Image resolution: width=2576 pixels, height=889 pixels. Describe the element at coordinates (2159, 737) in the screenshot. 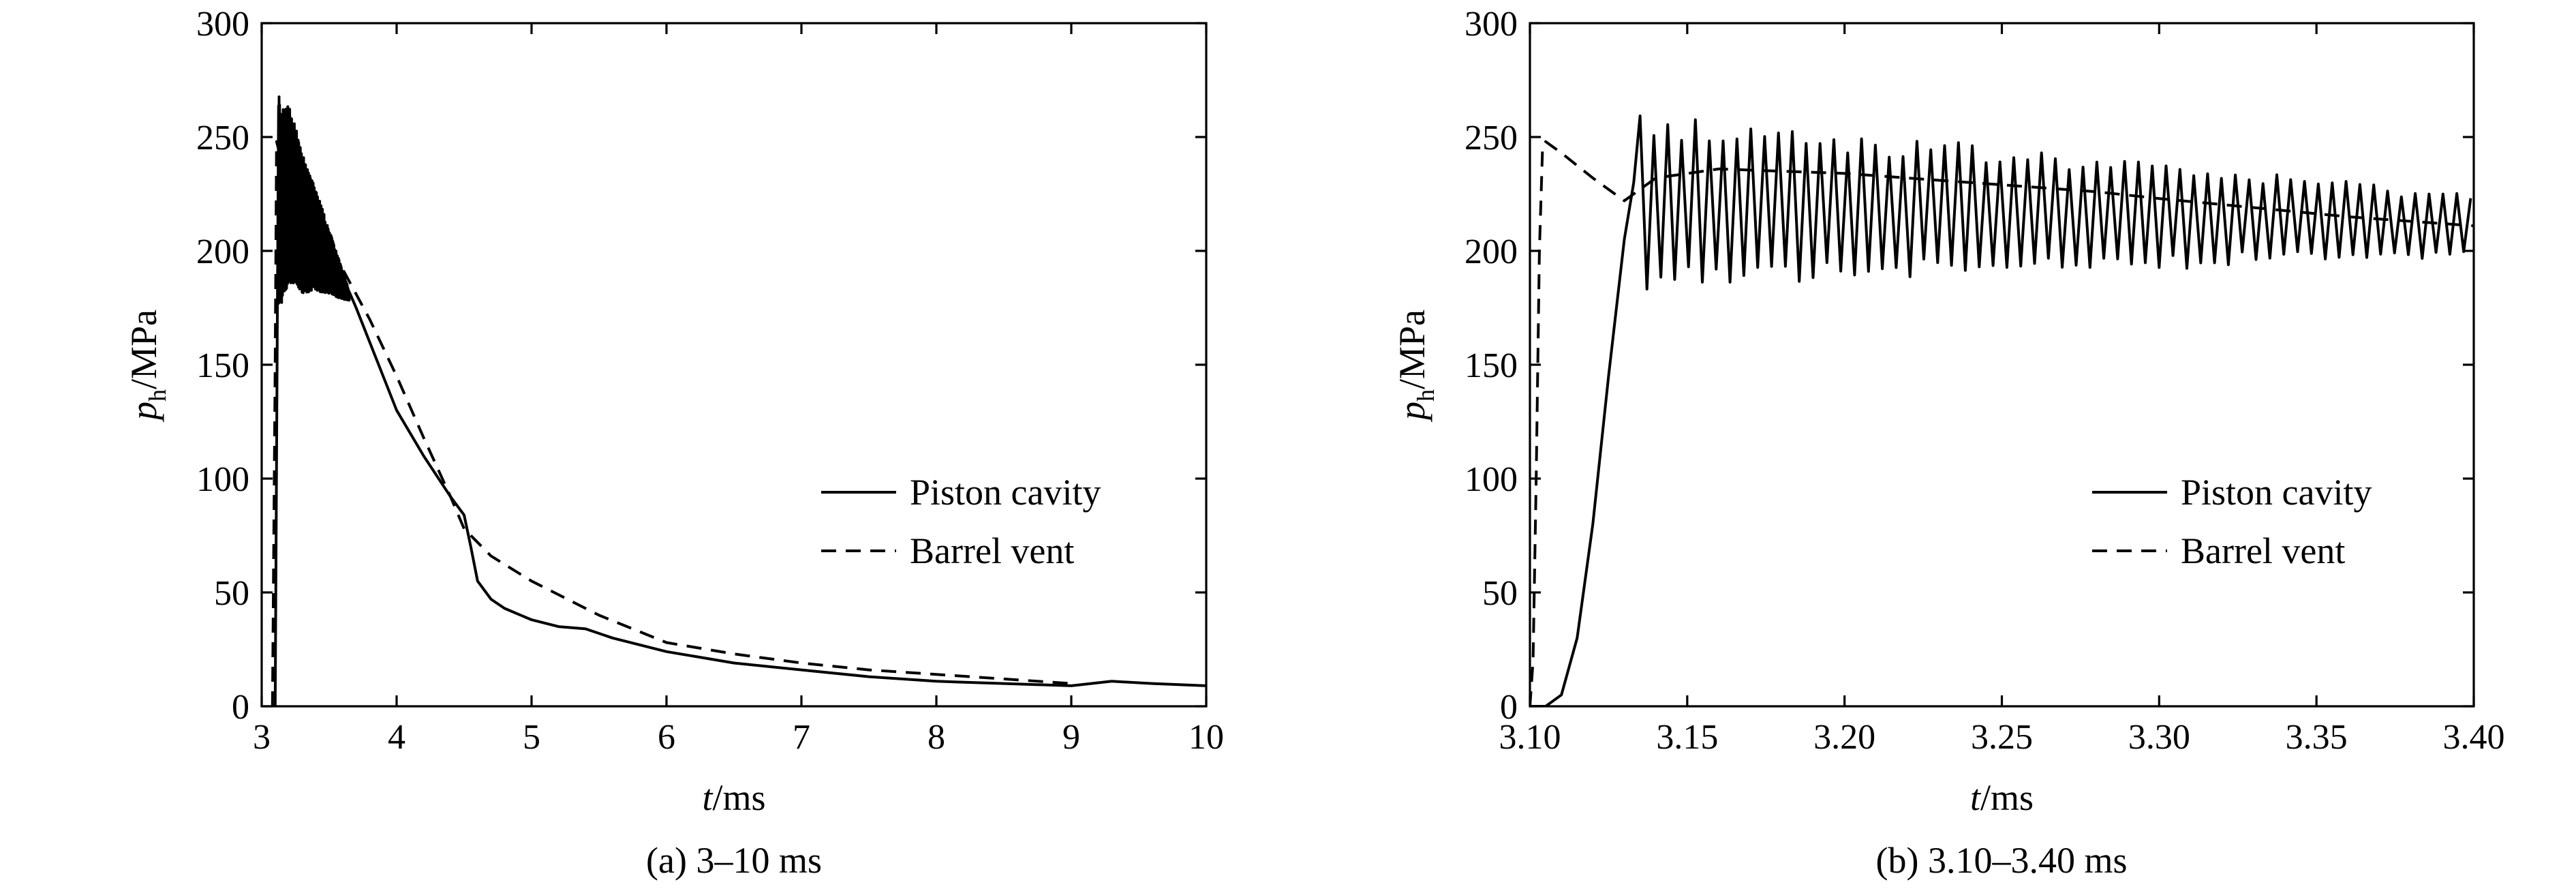

I see `x-tick-label: 3.30` at that location.